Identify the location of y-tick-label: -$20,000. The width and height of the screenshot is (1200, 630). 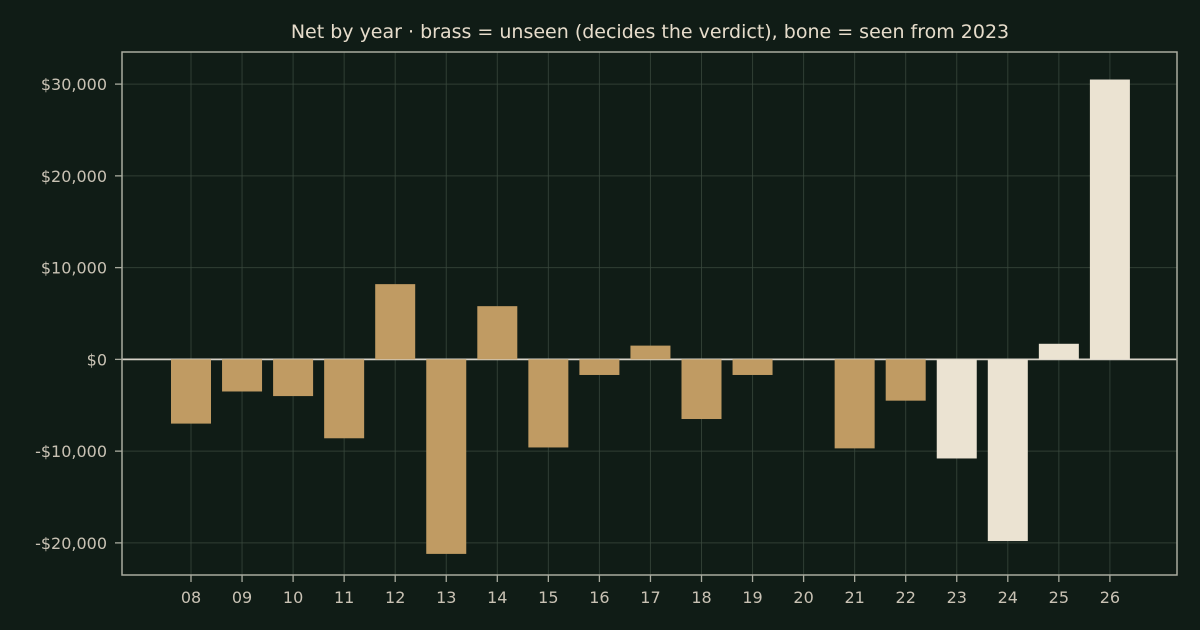
(71, 543).